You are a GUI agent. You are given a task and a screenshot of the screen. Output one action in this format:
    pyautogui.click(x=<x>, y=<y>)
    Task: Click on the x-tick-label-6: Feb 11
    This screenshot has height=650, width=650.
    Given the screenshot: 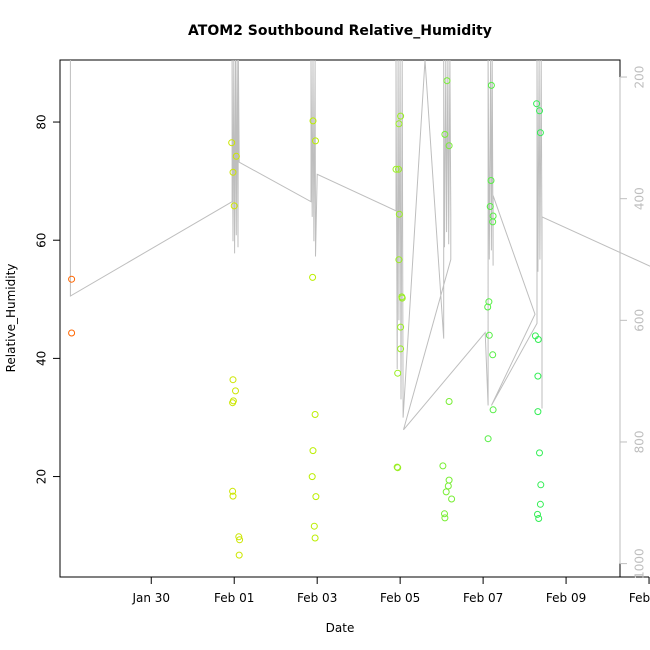 What is the action you would take?
    pyautogui.click(x=639, y=598)
    